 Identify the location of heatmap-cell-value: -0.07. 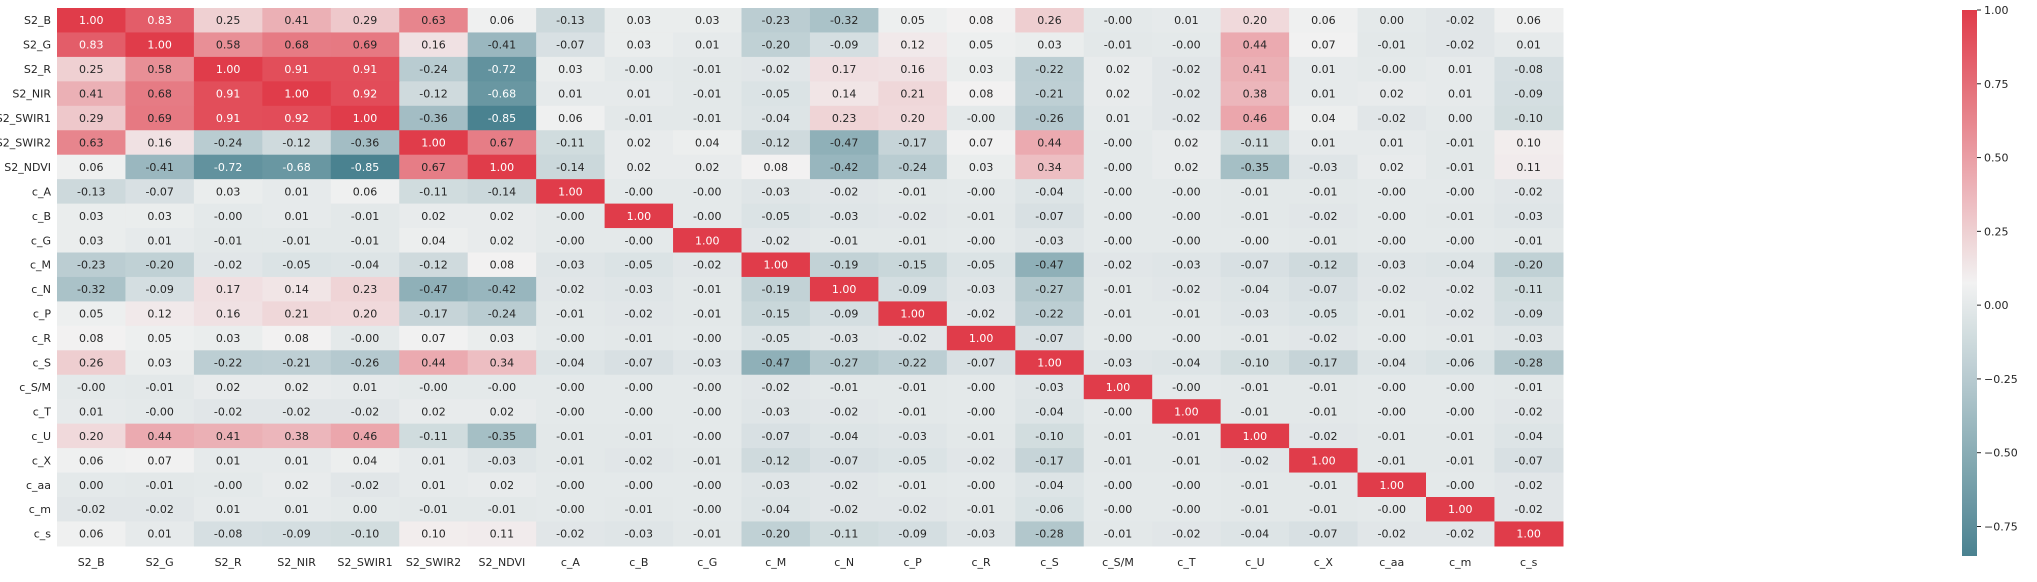
(1528, 460).